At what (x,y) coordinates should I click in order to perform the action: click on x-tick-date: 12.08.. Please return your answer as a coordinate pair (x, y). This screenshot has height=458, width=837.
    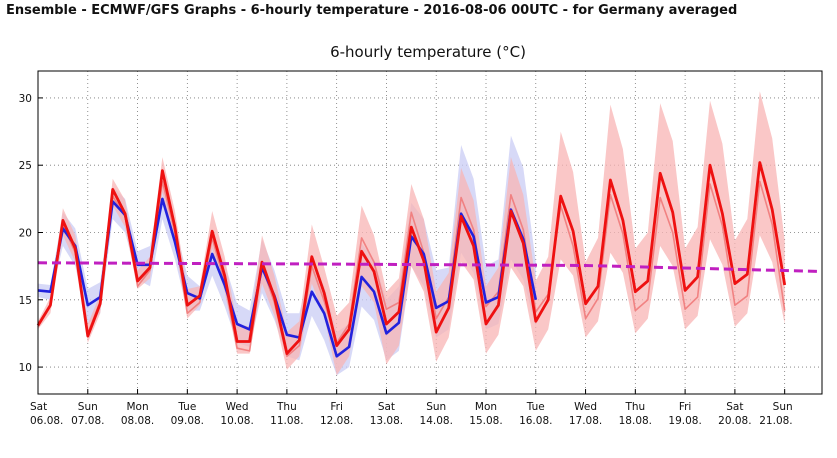
    Looking at the image, I should click on (336, 421).